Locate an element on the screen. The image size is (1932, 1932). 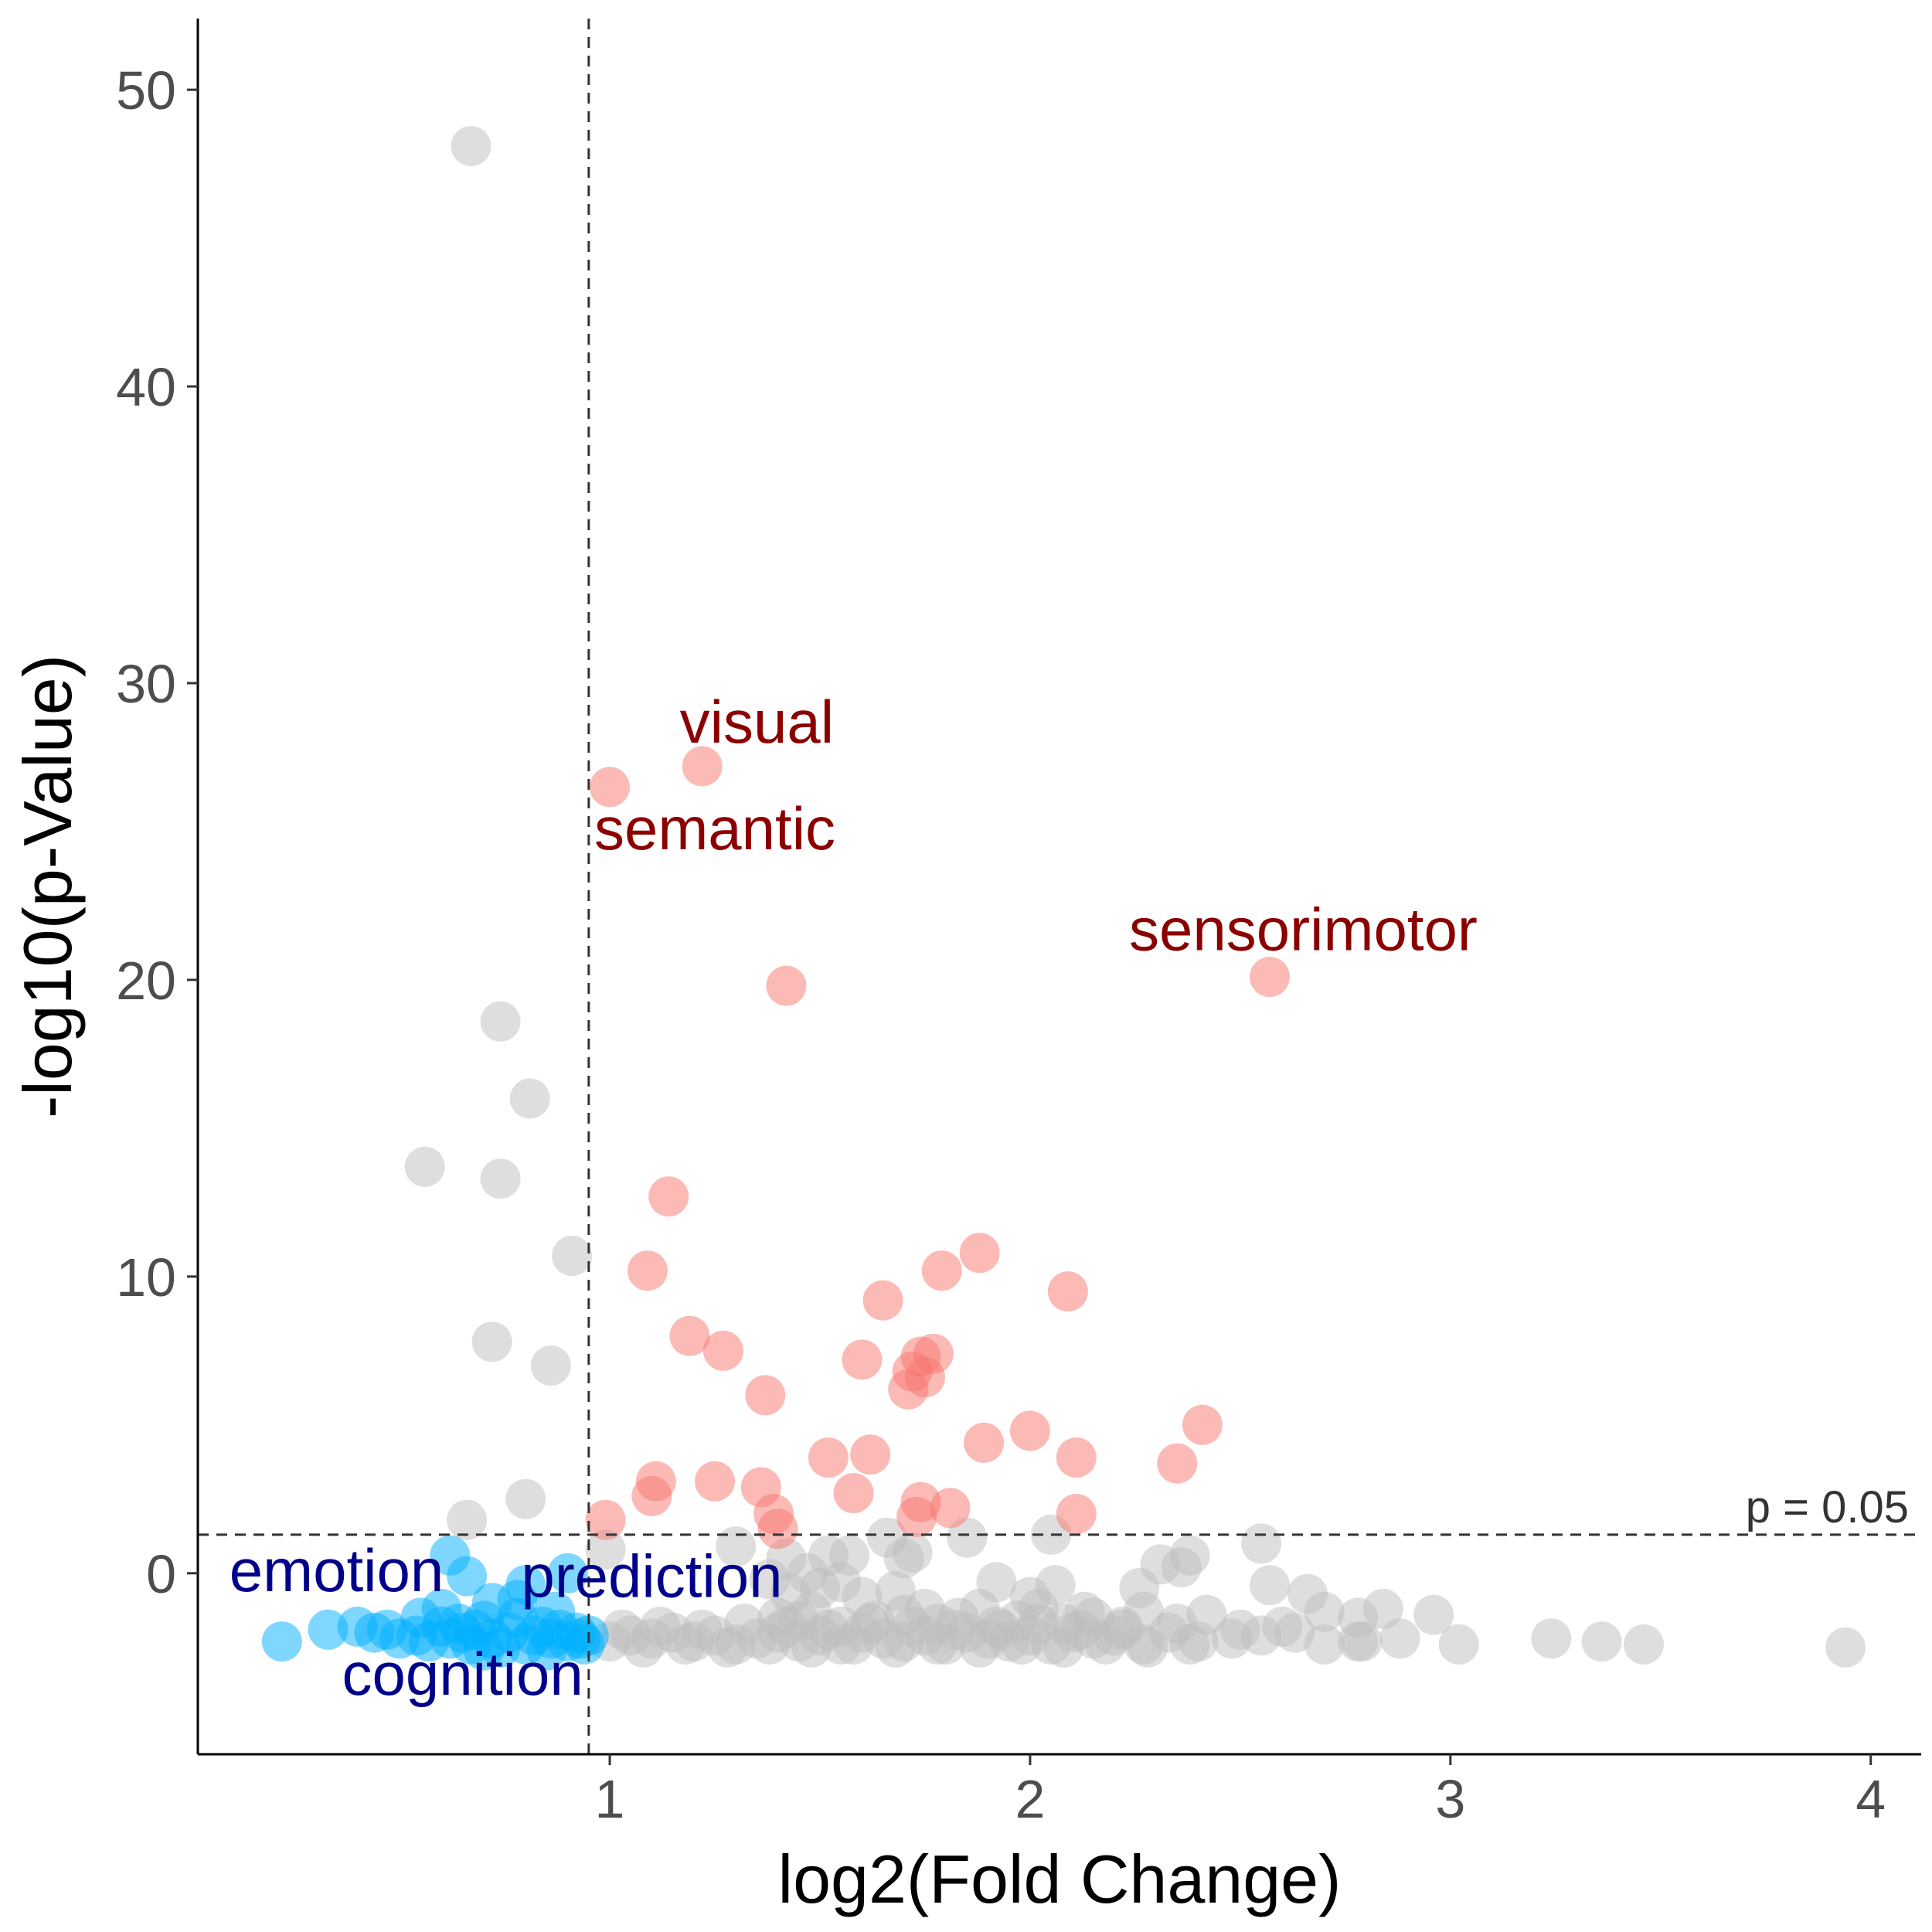
x-tick-label: 4 is located at coordinates (1870, 1799).